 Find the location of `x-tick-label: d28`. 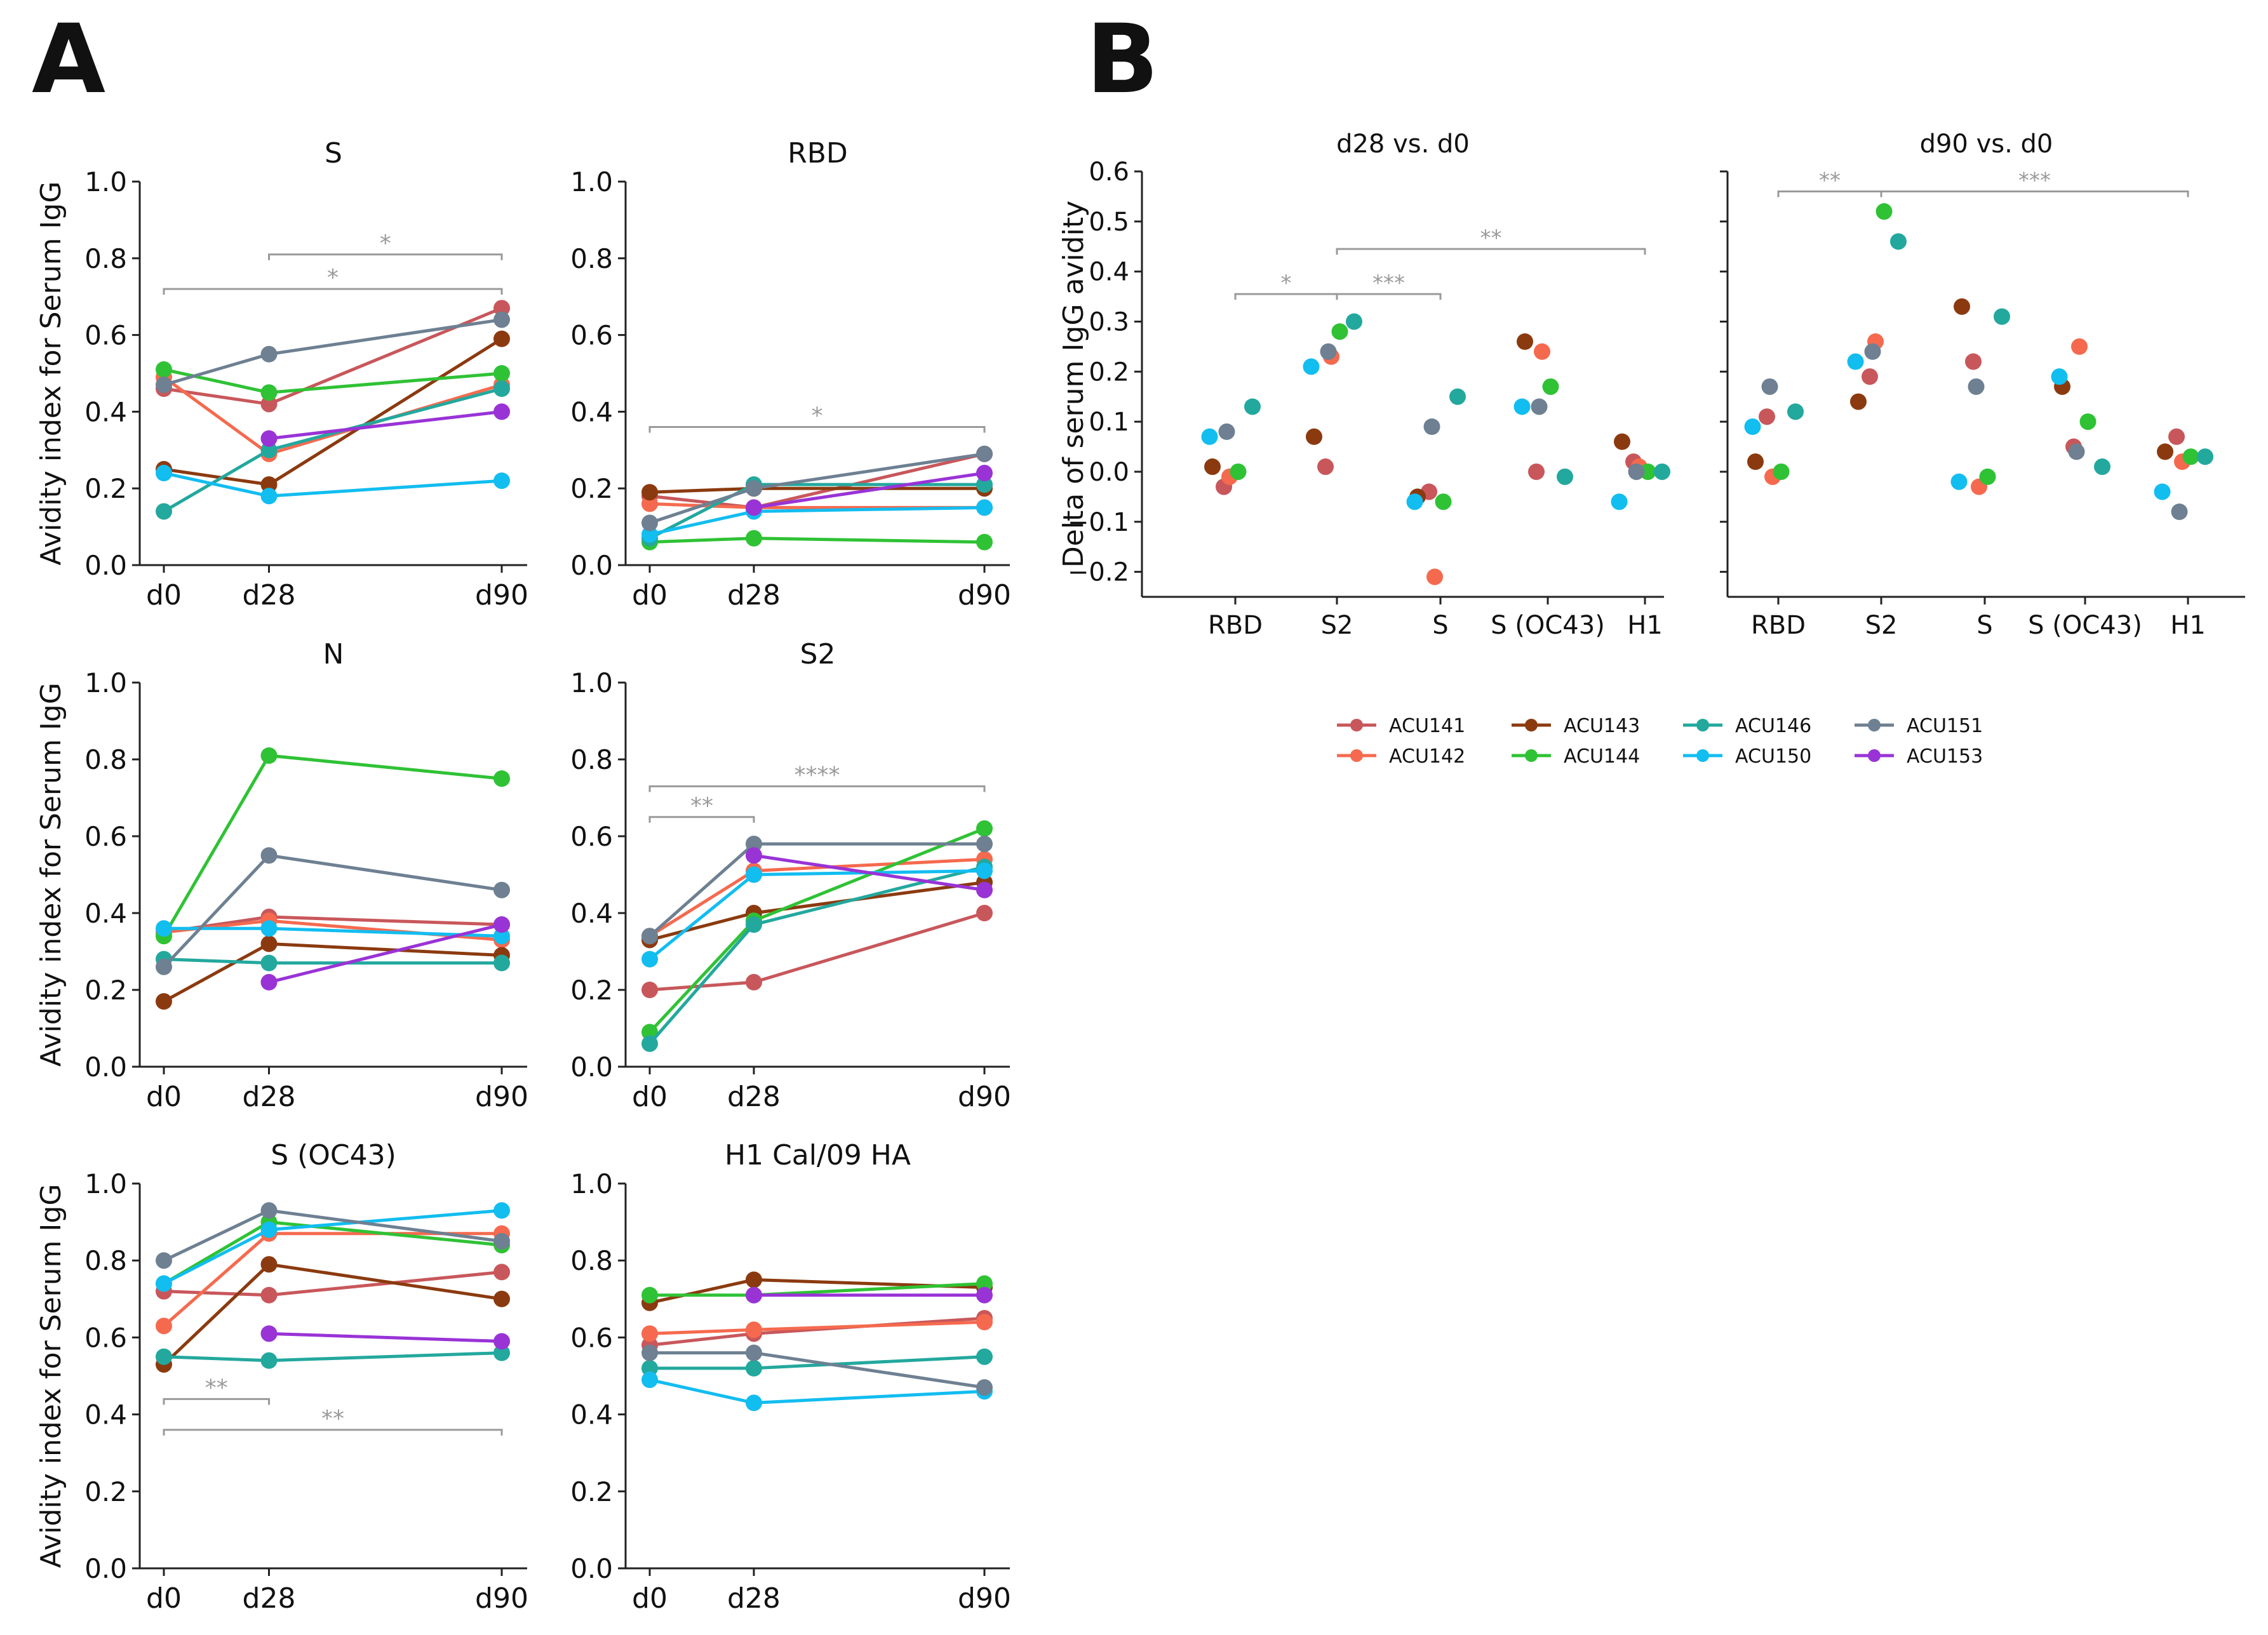

x-tick-label: d28 is located at coordinates (270, 1598).